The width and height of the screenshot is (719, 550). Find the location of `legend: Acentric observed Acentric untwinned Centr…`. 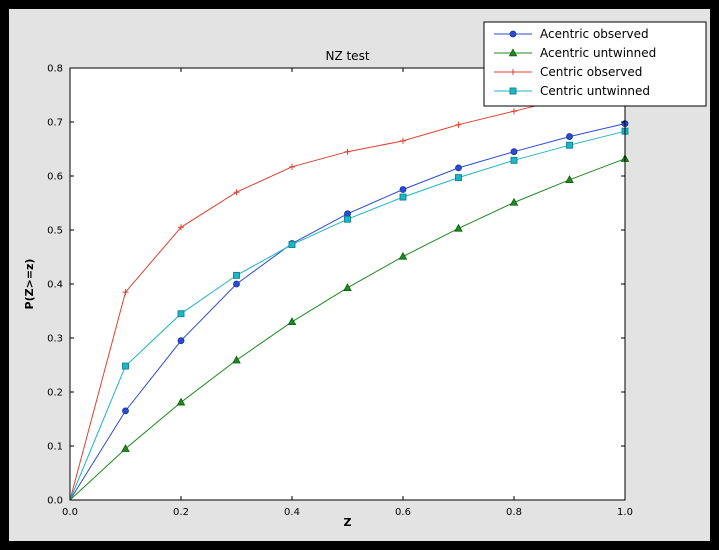

legend: Acentric observed Acentric untwinned Centr… is located at coordinates (595, 64).